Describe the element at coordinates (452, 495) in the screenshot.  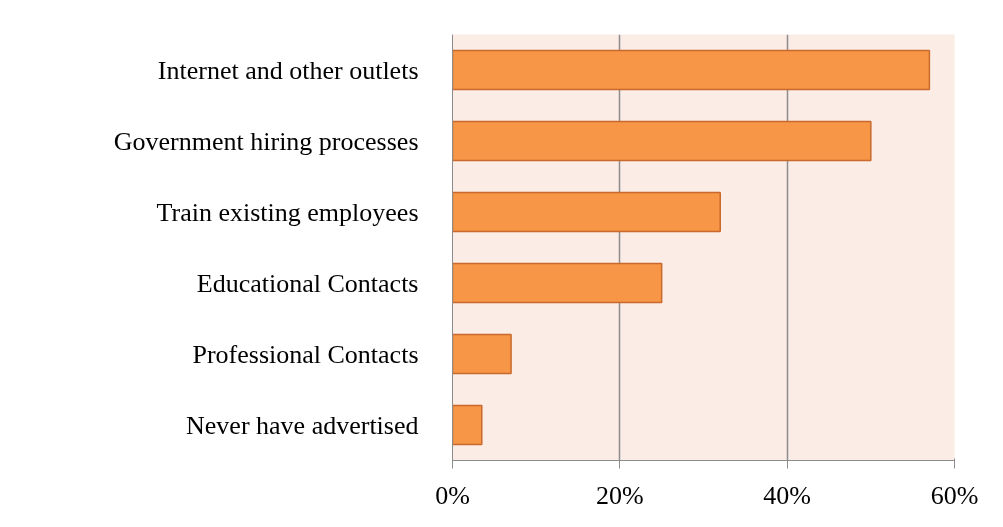
I see `x-tick-label: 0%` at that location.